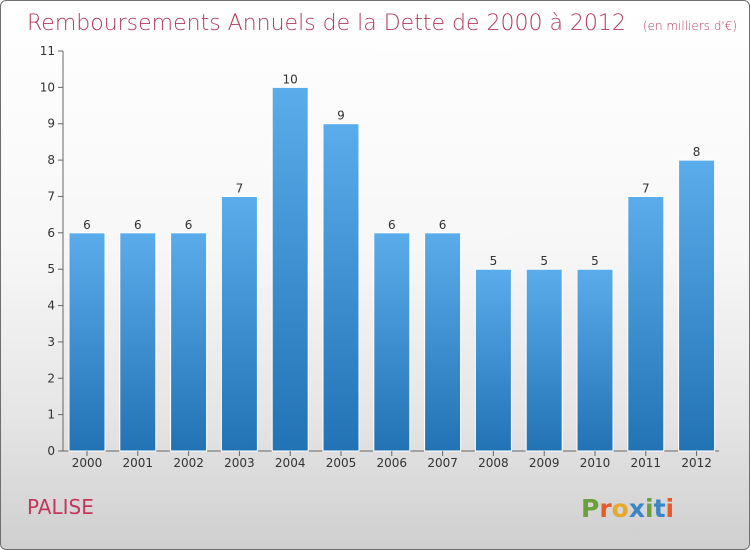  I want to click on bar-2006, so click(392, 342).